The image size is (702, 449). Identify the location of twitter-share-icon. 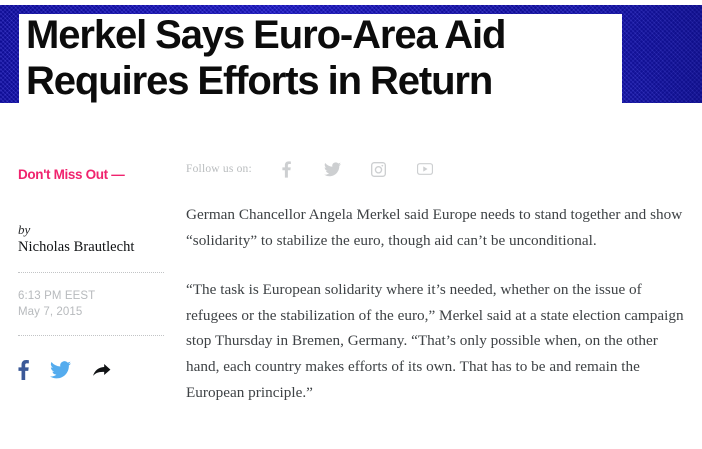
(60, 370).